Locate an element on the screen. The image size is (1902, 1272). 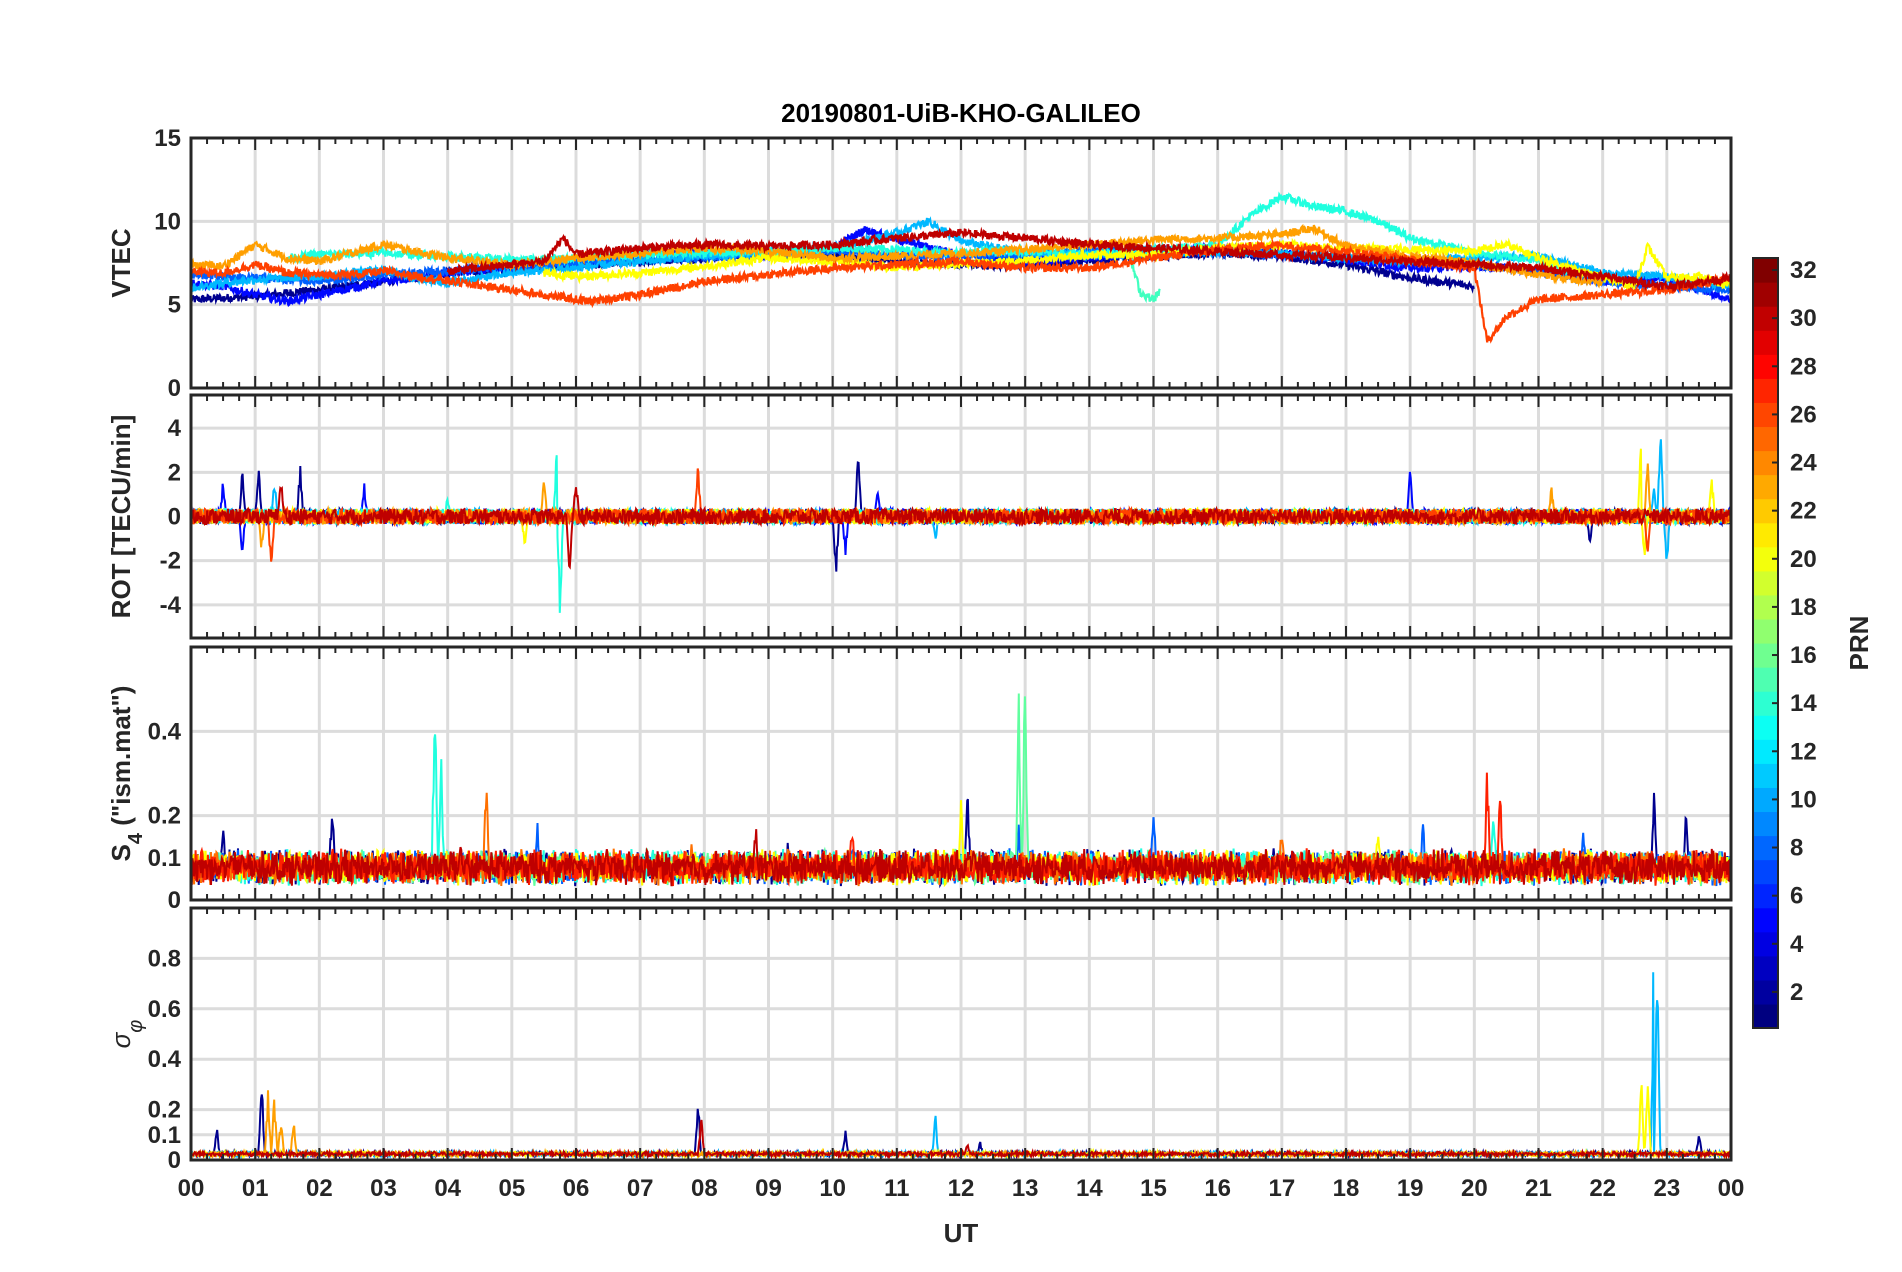
y-axis-label-sub: 4 is located at coordinates (136, 838).